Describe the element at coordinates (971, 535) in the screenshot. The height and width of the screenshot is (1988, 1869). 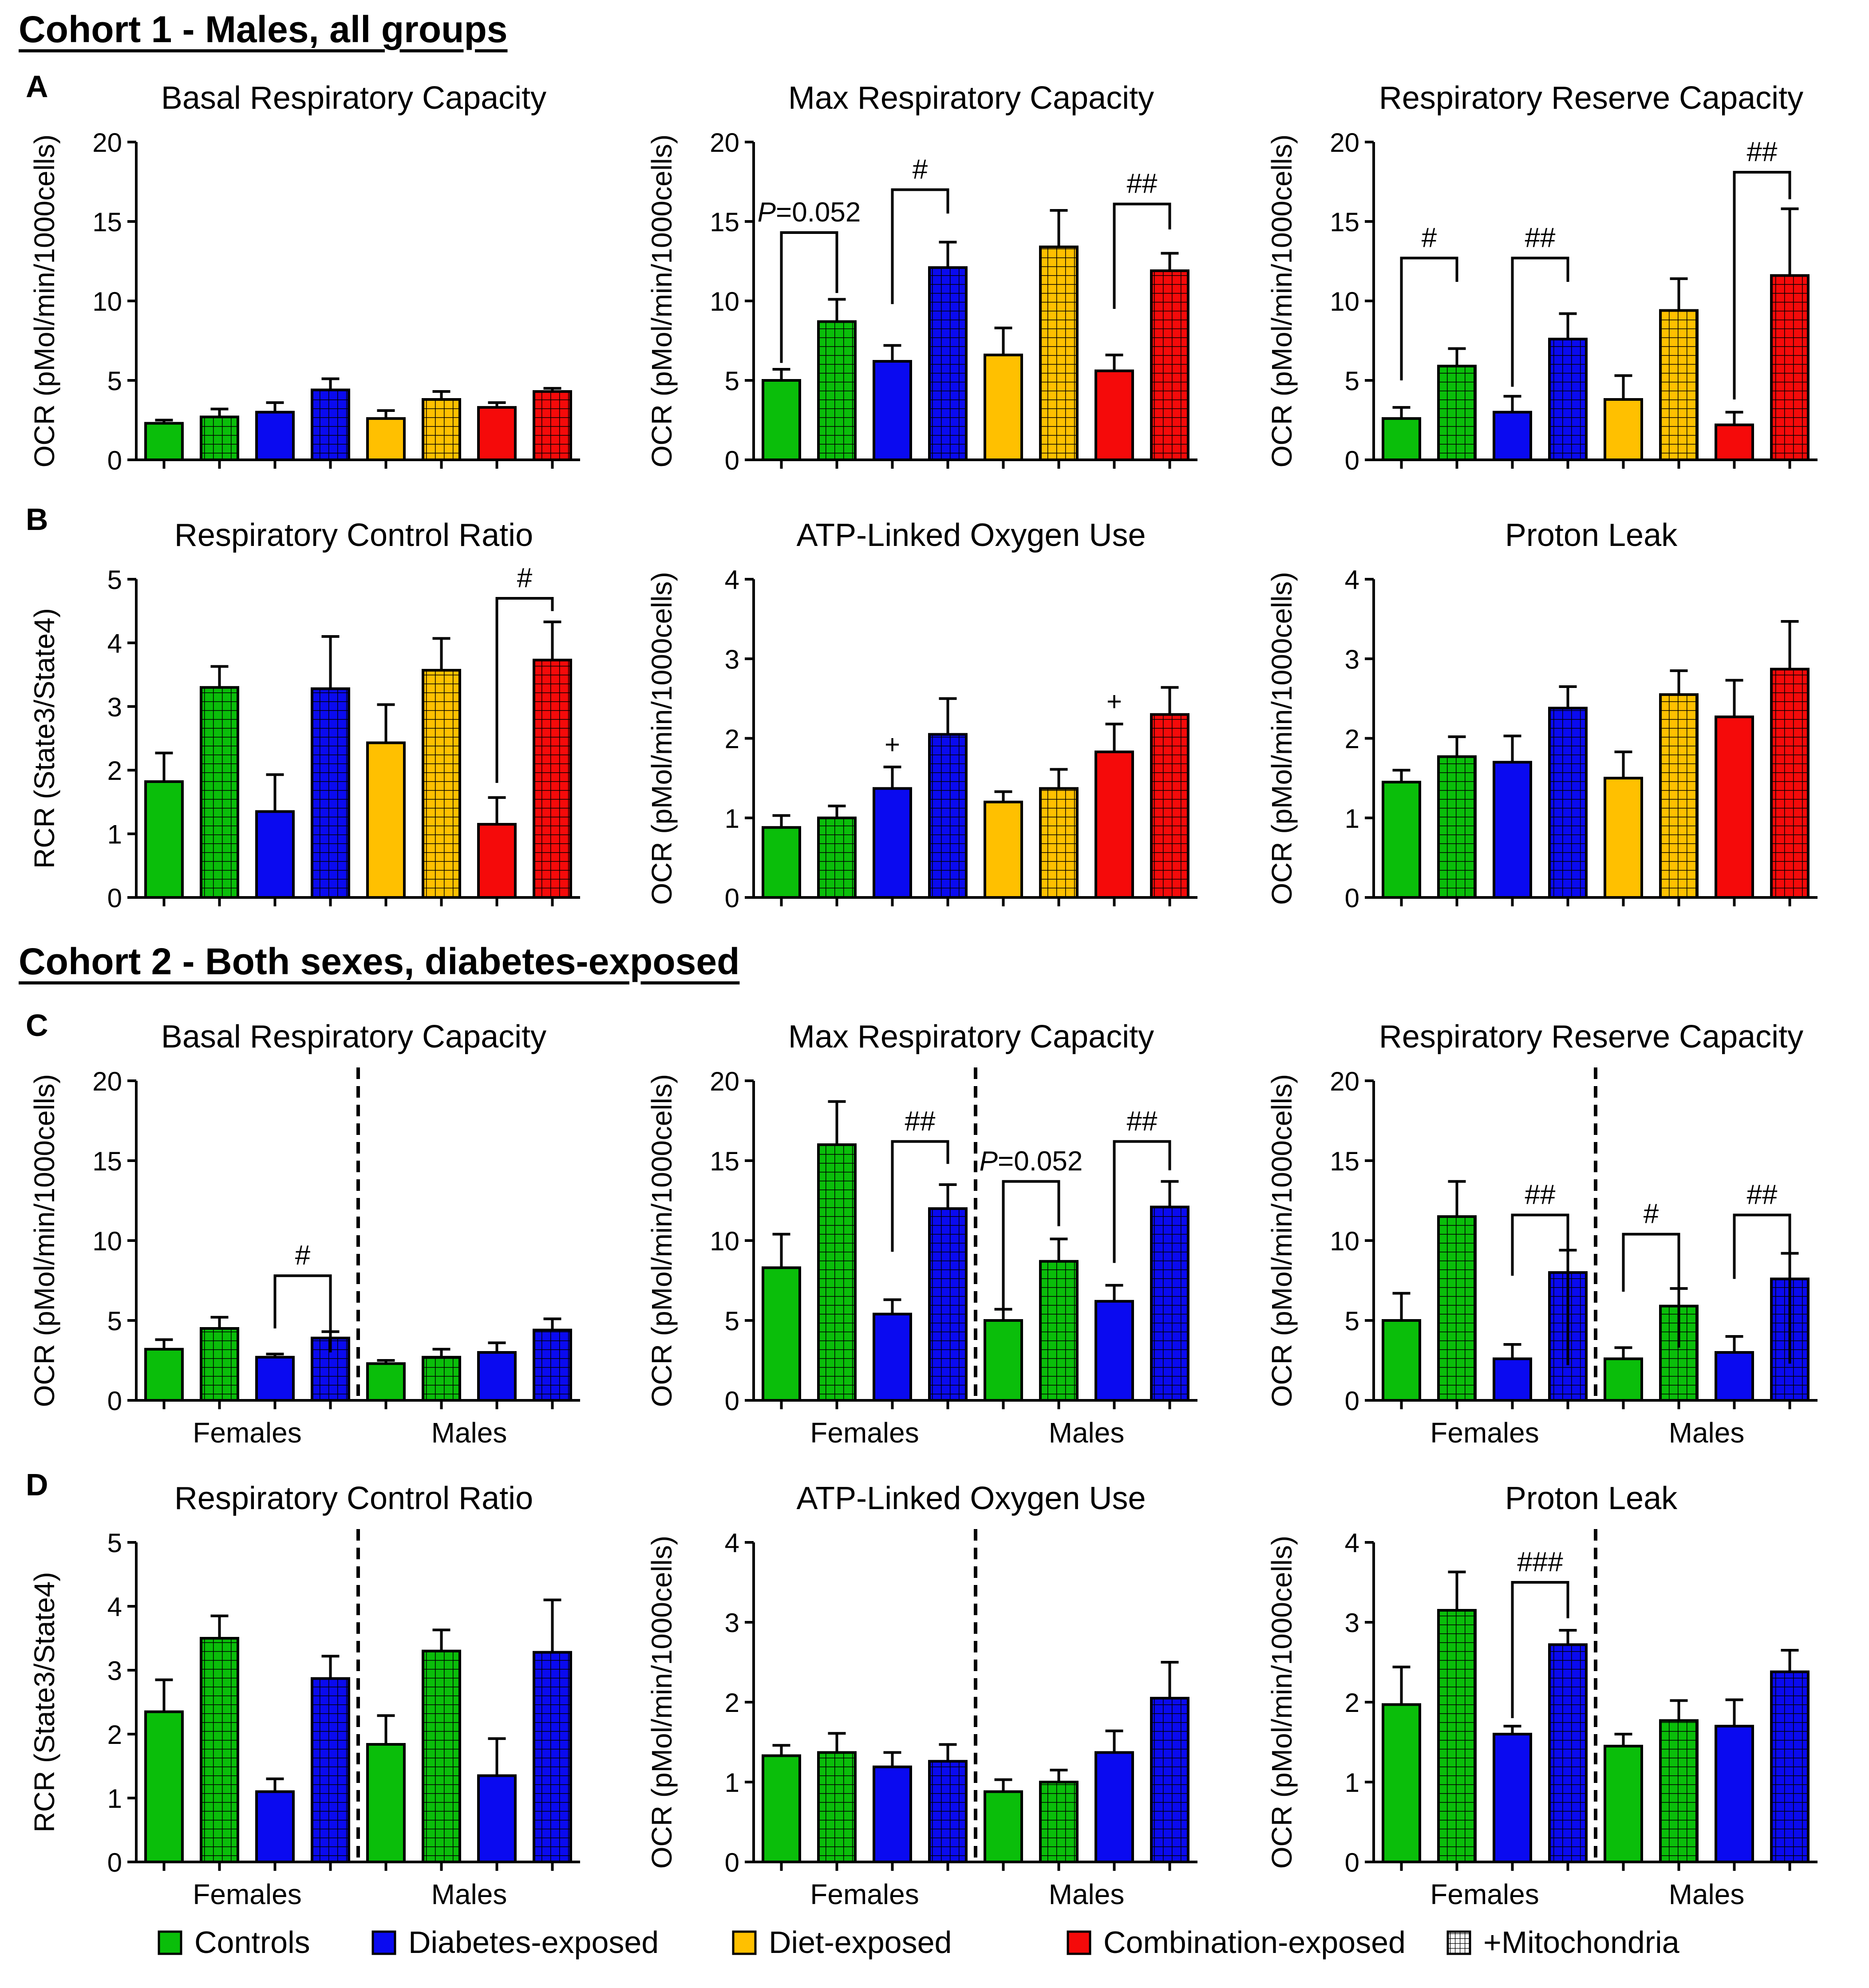
I see `chart-title: ATP-Linked Oxygen Use` at that location.